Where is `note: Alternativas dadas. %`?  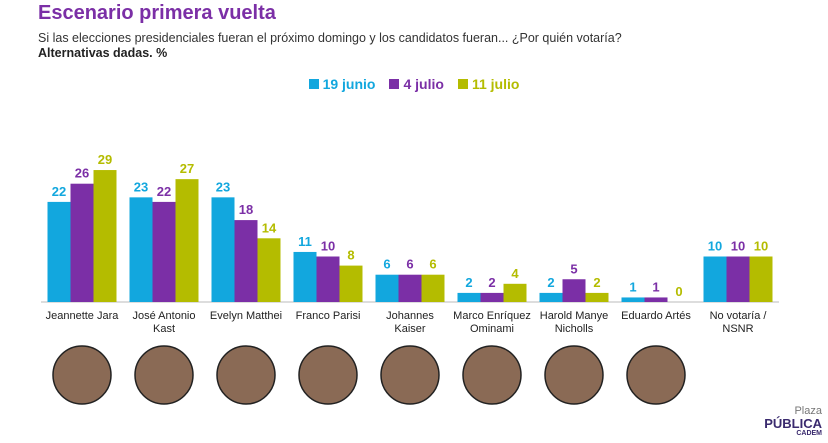 note: Alternativas dadas. % is located at coordinates (103, 53).